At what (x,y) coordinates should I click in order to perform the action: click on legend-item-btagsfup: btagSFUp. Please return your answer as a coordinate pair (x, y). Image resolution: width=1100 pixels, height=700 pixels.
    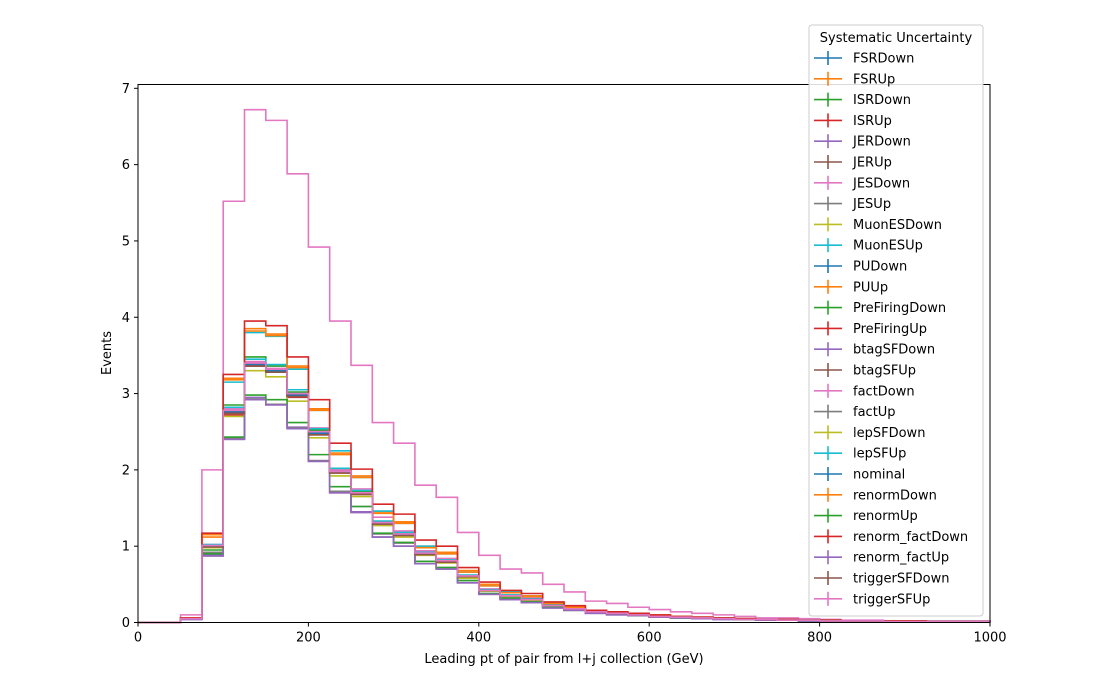
    Looking at the image, I should click on (865, 371).